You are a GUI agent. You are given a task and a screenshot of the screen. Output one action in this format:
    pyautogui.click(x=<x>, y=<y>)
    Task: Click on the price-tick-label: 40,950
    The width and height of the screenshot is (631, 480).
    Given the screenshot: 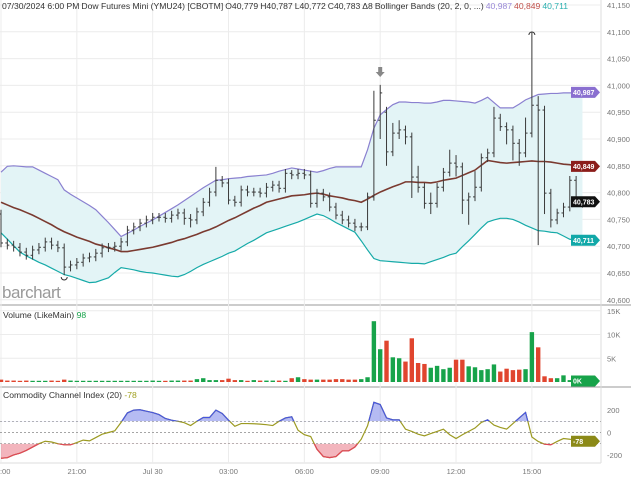 What is the action you would take?
    pyautogui.click(x=618, y=112)
    